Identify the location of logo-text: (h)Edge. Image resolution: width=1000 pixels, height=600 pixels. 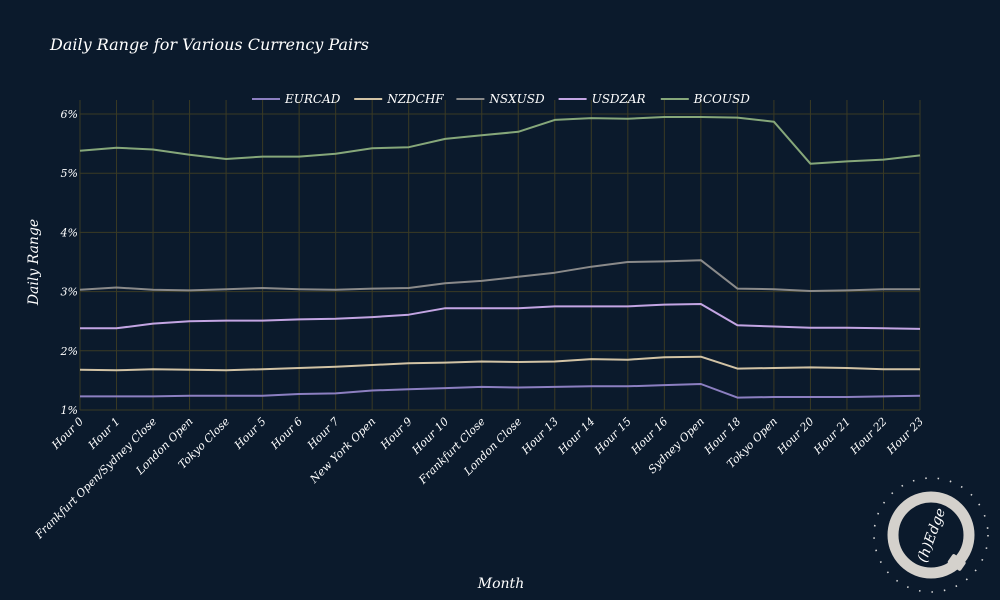
(932, 535).